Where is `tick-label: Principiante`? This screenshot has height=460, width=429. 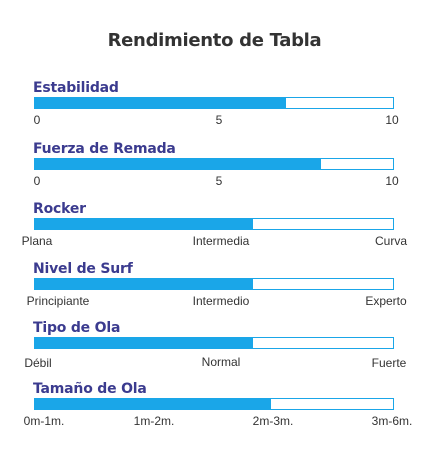 tick-label: Principiante is located at coordinates (58, 301).